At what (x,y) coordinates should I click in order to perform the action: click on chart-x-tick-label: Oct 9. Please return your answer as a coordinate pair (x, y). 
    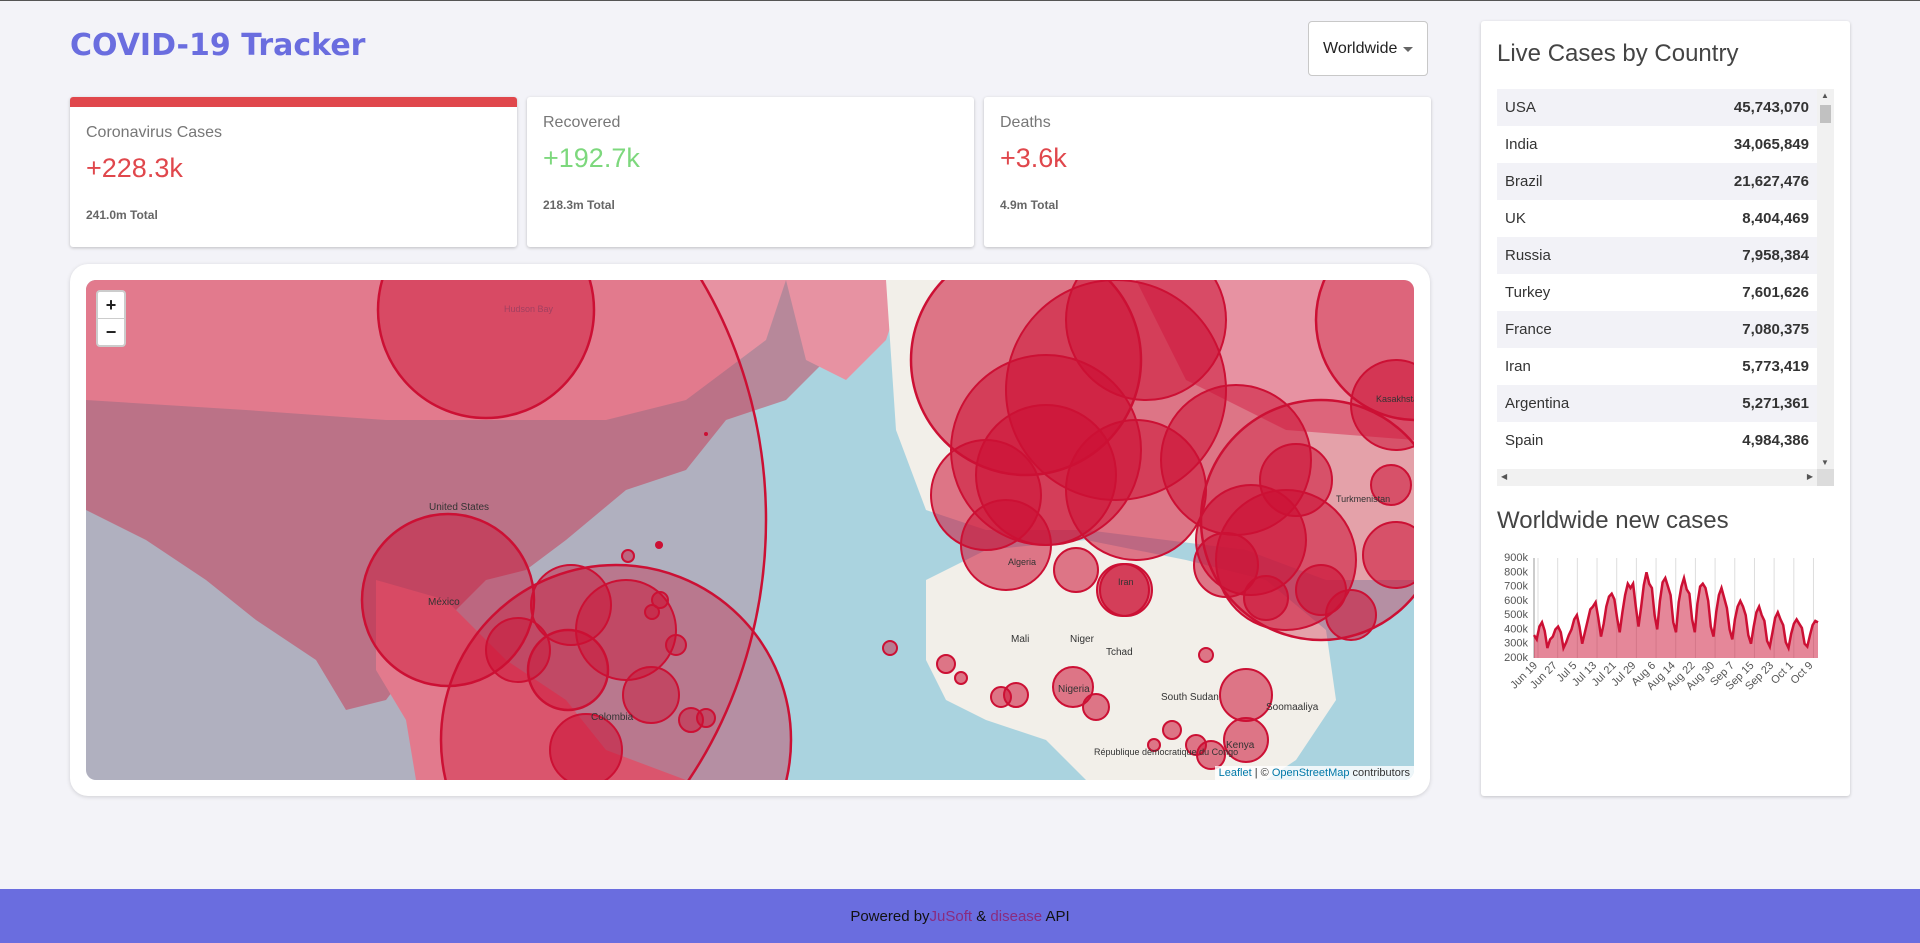
    Looking at the image, I should click on (1802, 673).